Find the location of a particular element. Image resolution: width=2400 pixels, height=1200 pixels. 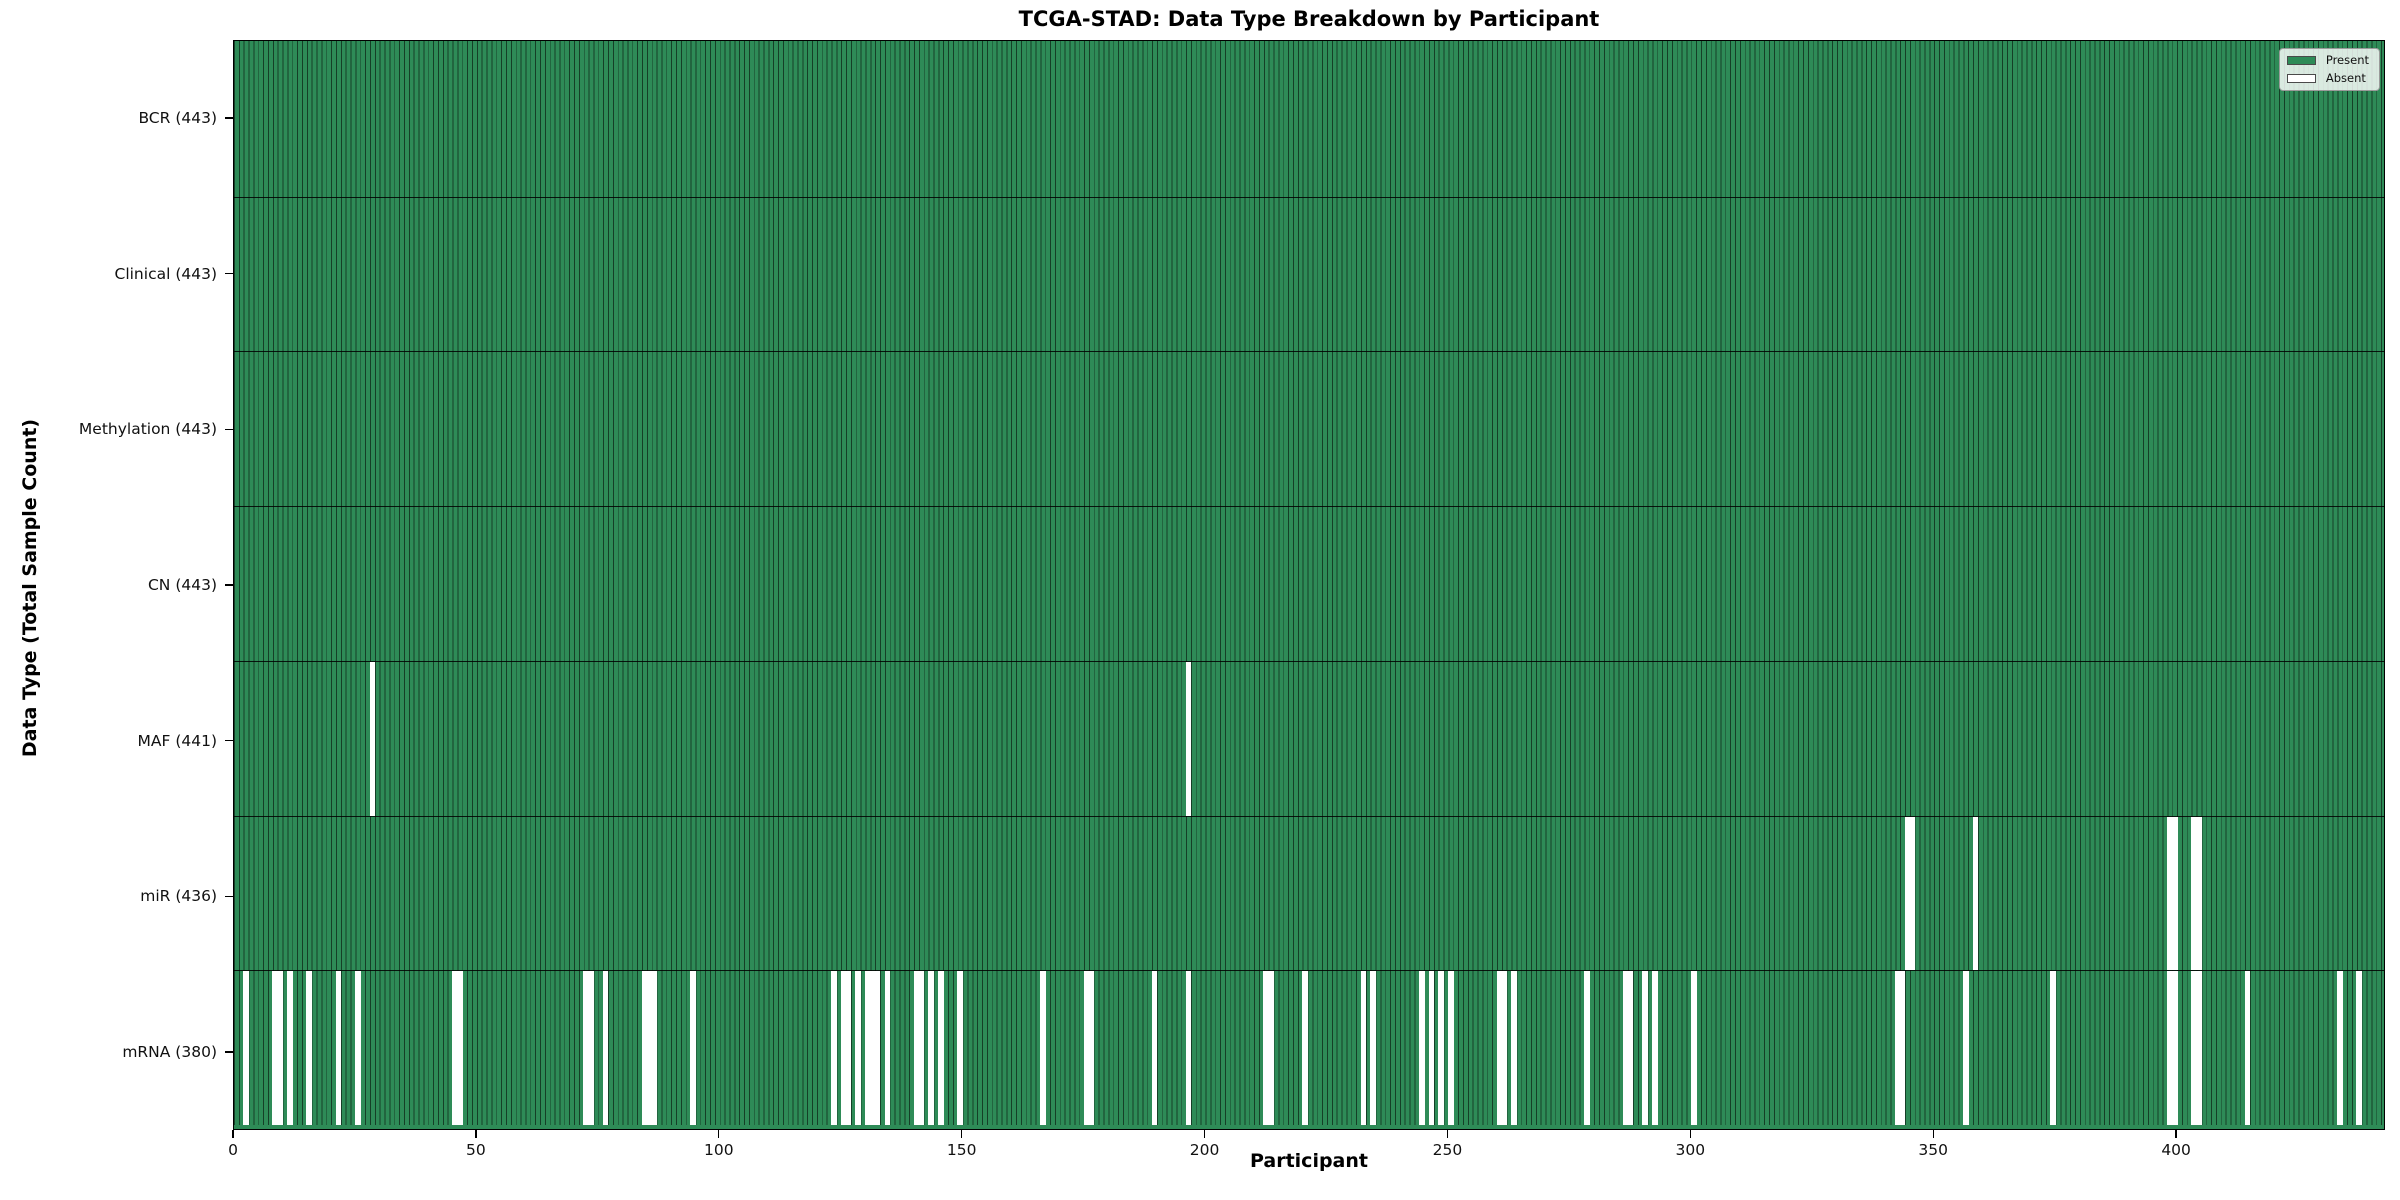

y-tick-label-CN: CN (443) is located at coordinates (182, 585).